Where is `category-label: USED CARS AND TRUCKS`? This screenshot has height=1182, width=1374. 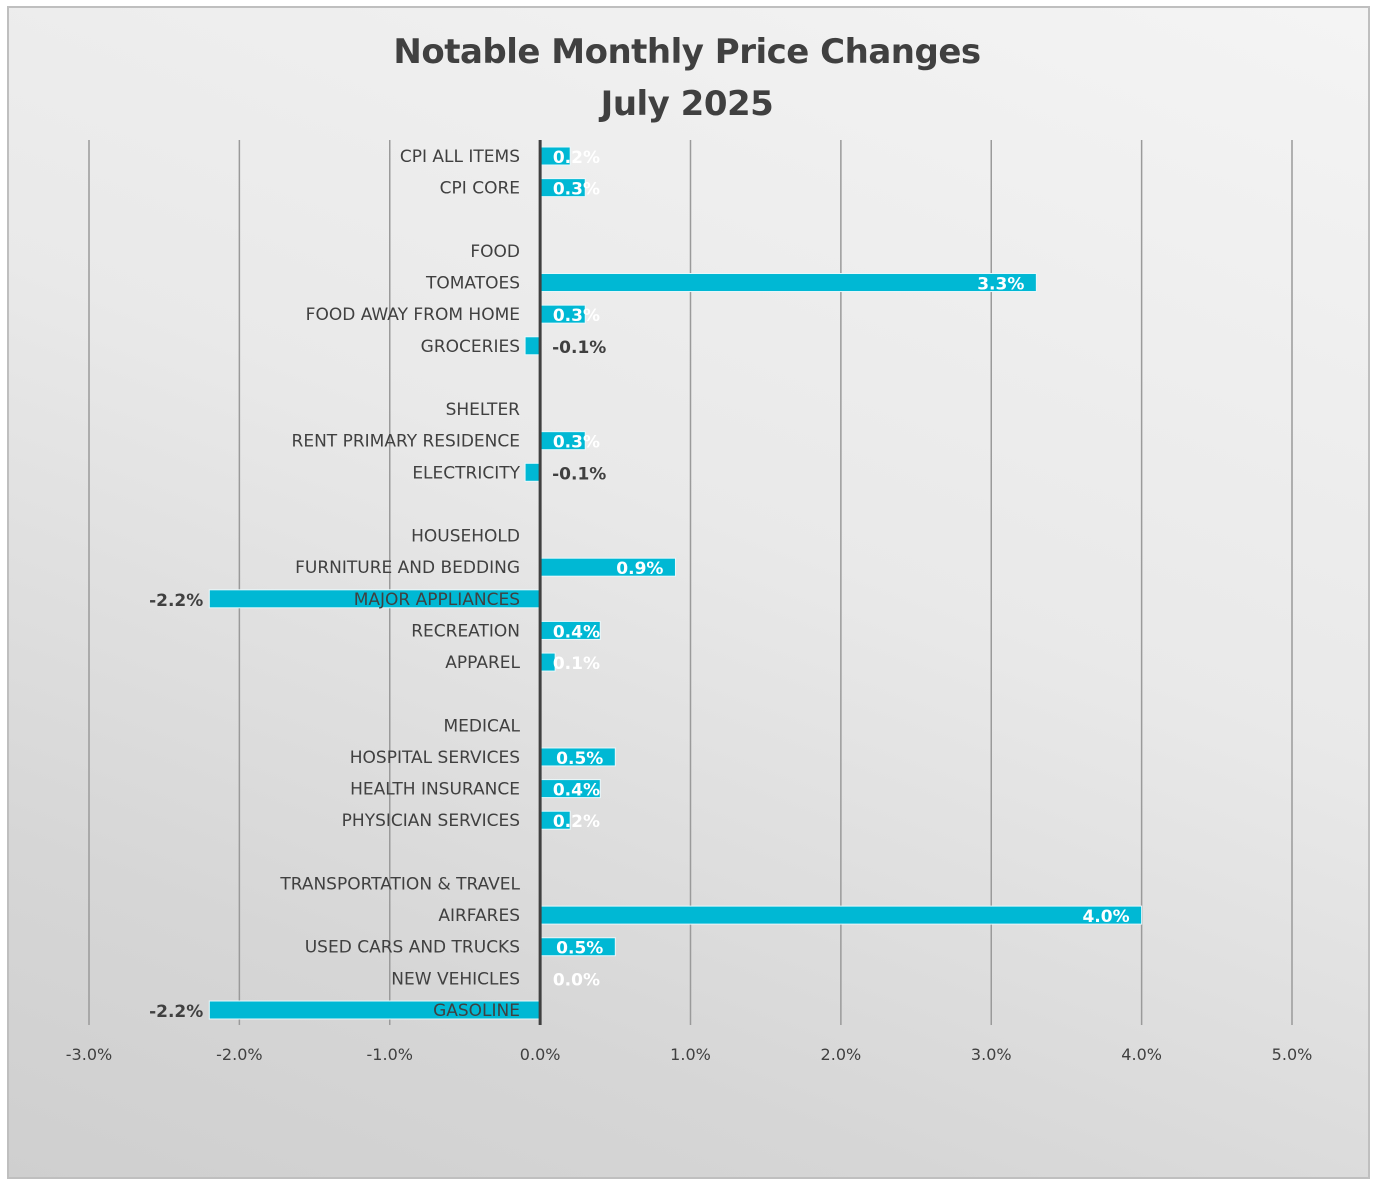
category-label: USED CARS AND TRUCKS is located at coordinates (412, 948).